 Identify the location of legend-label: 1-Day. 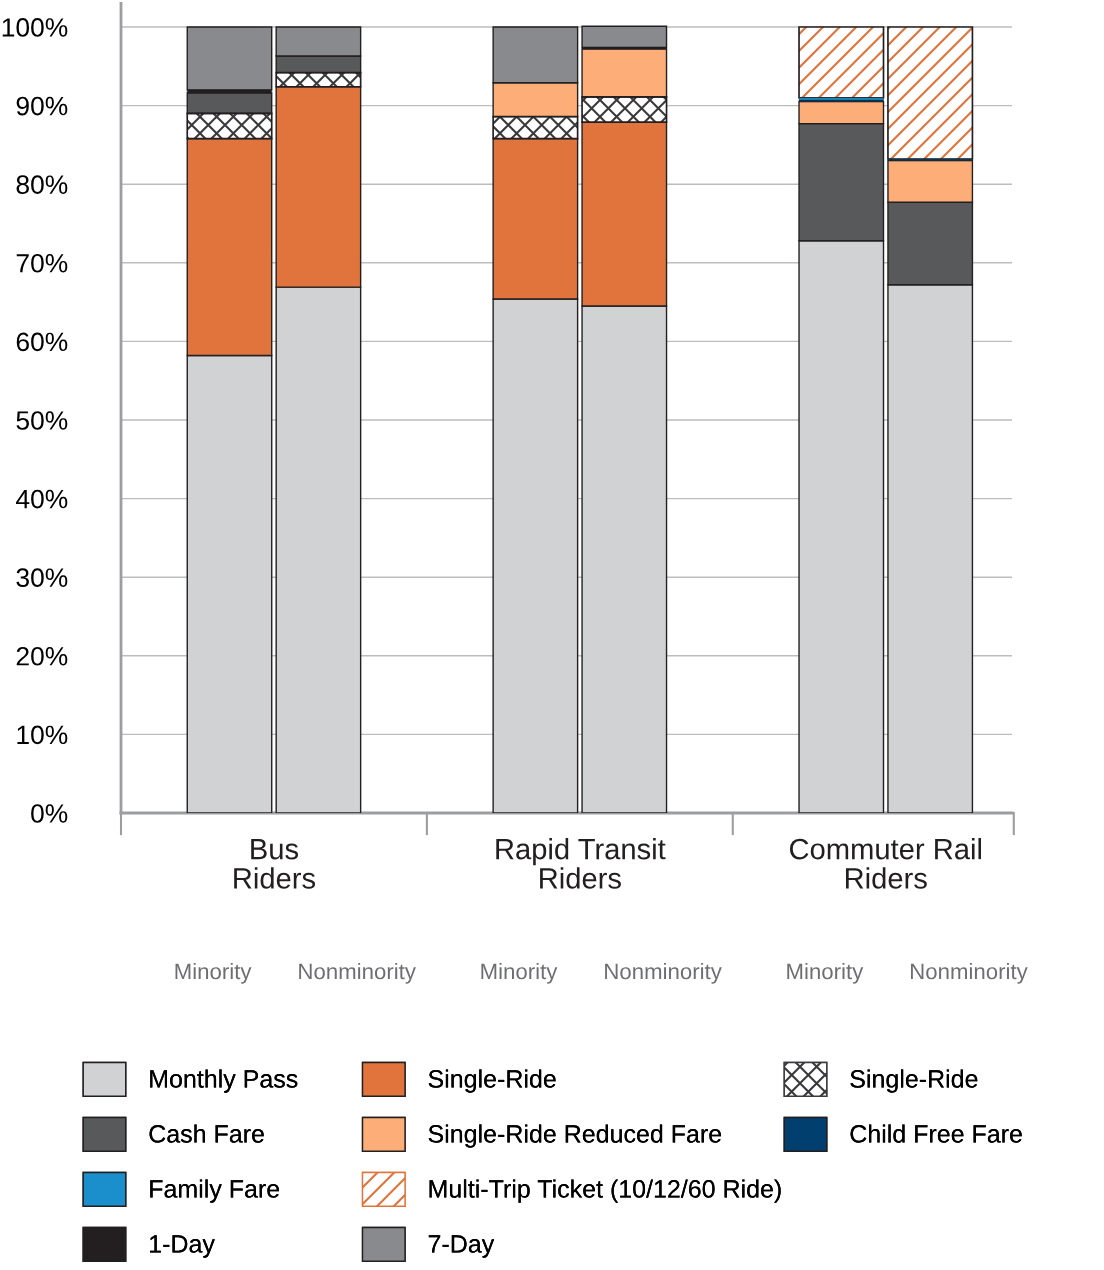
(182, 1246).